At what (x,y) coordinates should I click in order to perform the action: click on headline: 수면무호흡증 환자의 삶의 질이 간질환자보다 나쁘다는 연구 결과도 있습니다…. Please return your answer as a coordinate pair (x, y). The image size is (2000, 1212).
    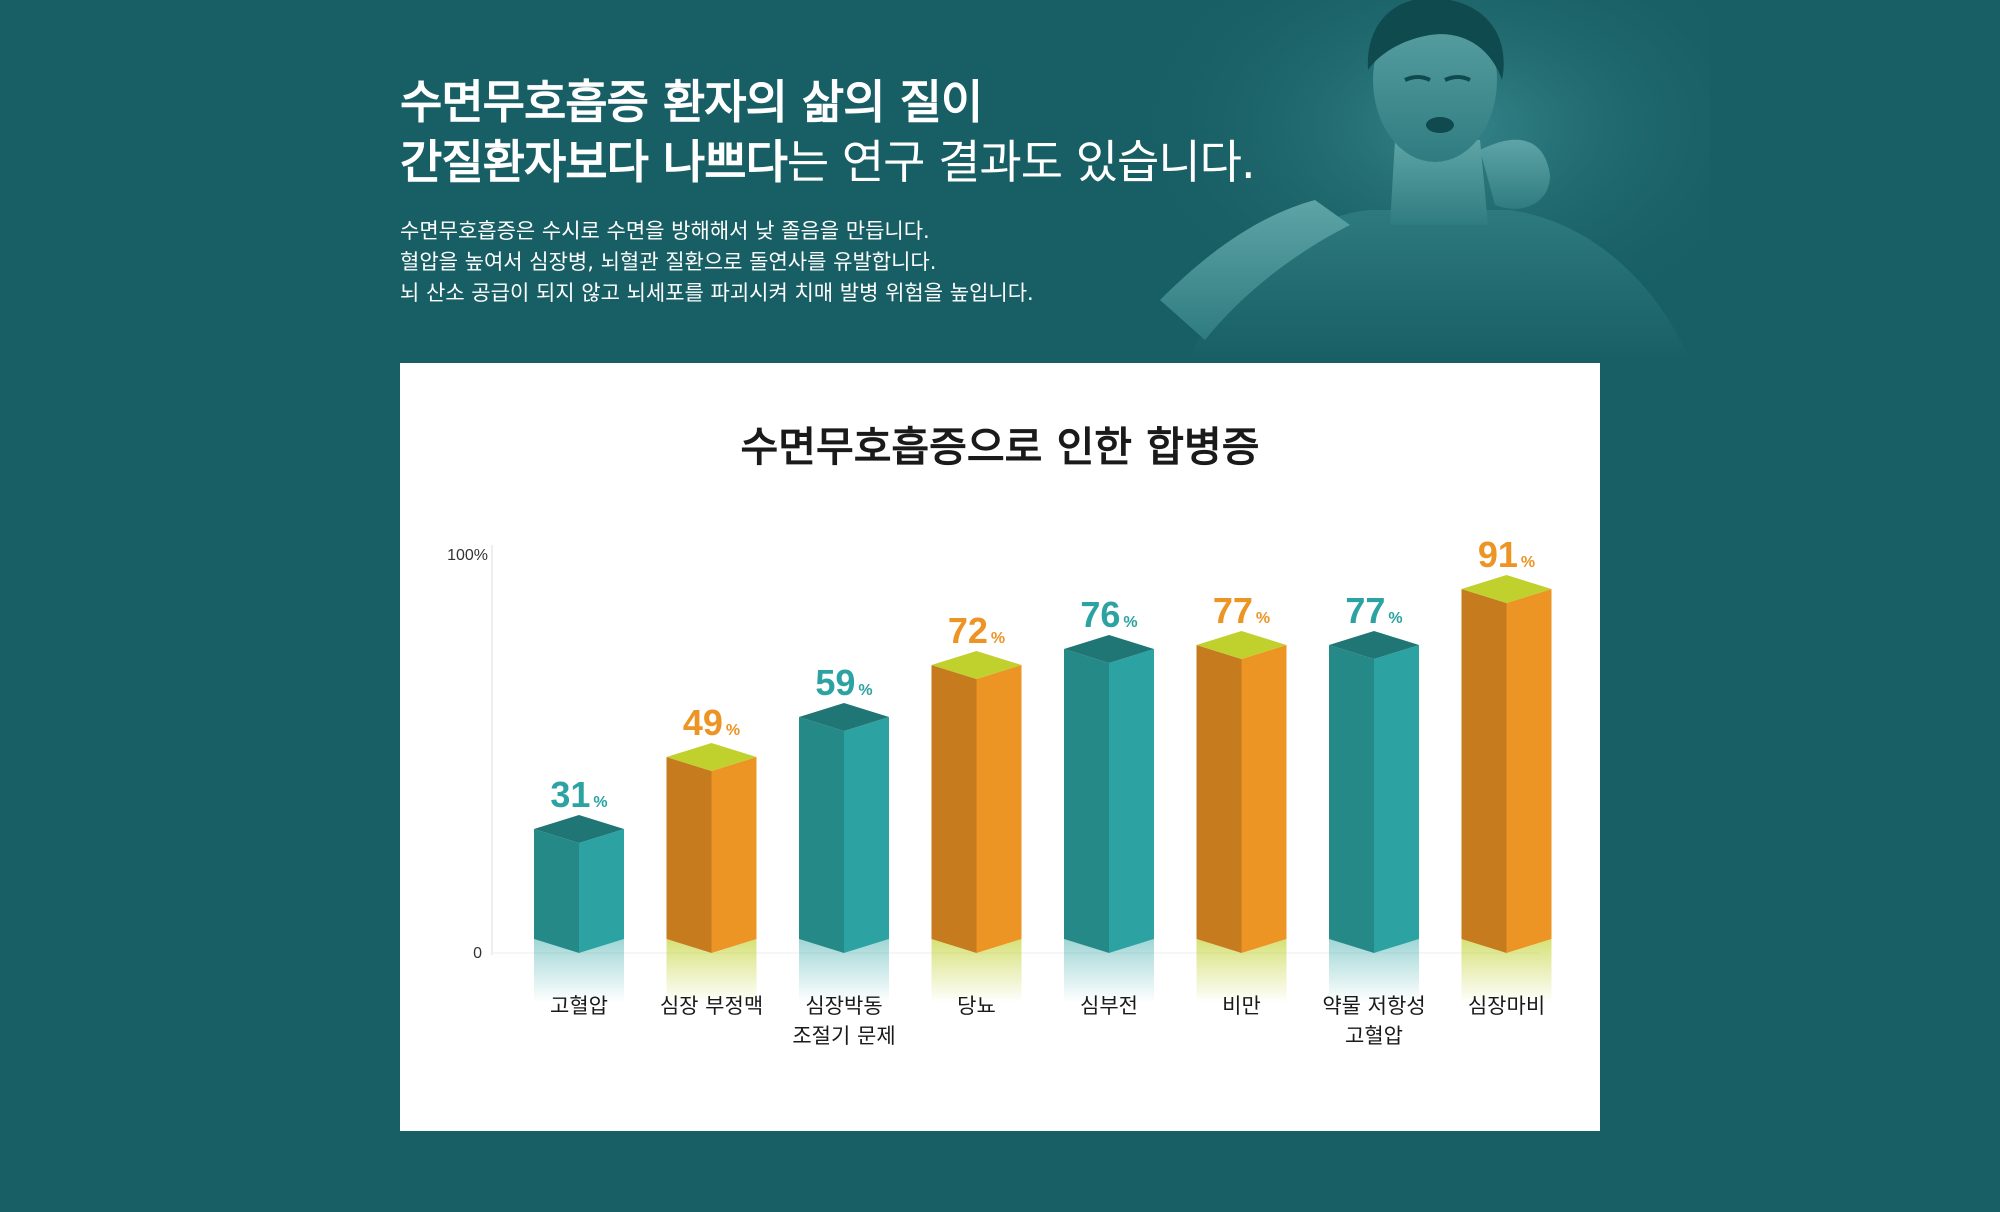
    Looking at the image, I should click on (828, 132).